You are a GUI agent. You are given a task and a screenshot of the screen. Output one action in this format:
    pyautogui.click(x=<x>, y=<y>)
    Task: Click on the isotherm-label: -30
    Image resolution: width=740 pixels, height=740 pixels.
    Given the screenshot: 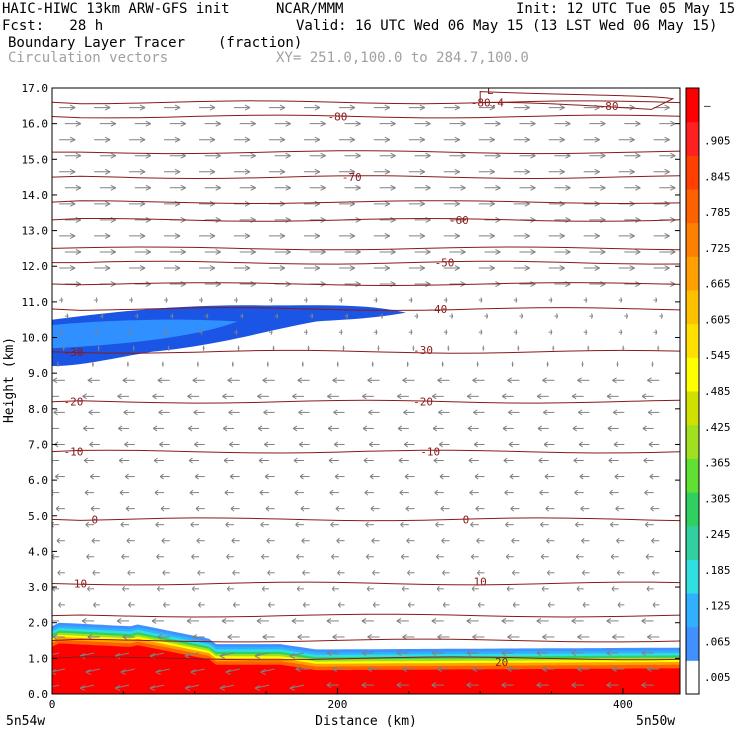 What is the action you would take?
    pyautogui.click(x=423, y=350)
    